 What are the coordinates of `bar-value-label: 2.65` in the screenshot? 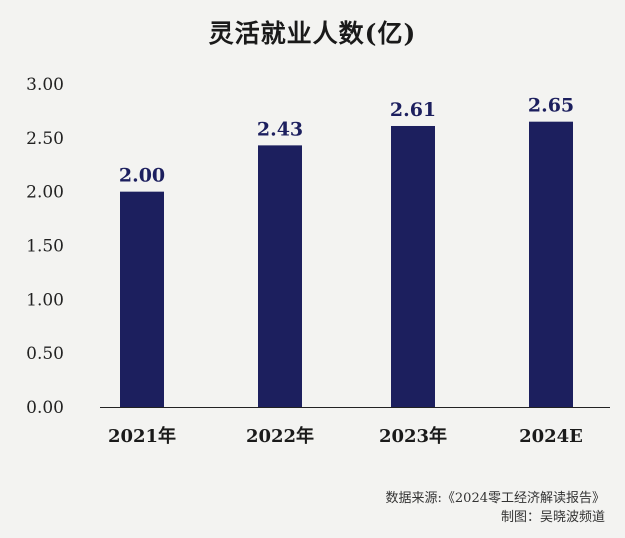 It's located at (551, 106).